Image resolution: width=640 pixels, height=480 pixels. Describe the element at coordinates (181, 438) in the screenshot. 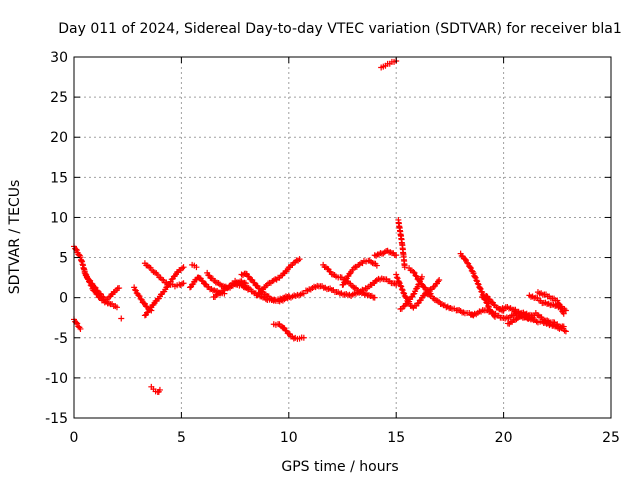

I see `x-tick-label: 5` at that location.